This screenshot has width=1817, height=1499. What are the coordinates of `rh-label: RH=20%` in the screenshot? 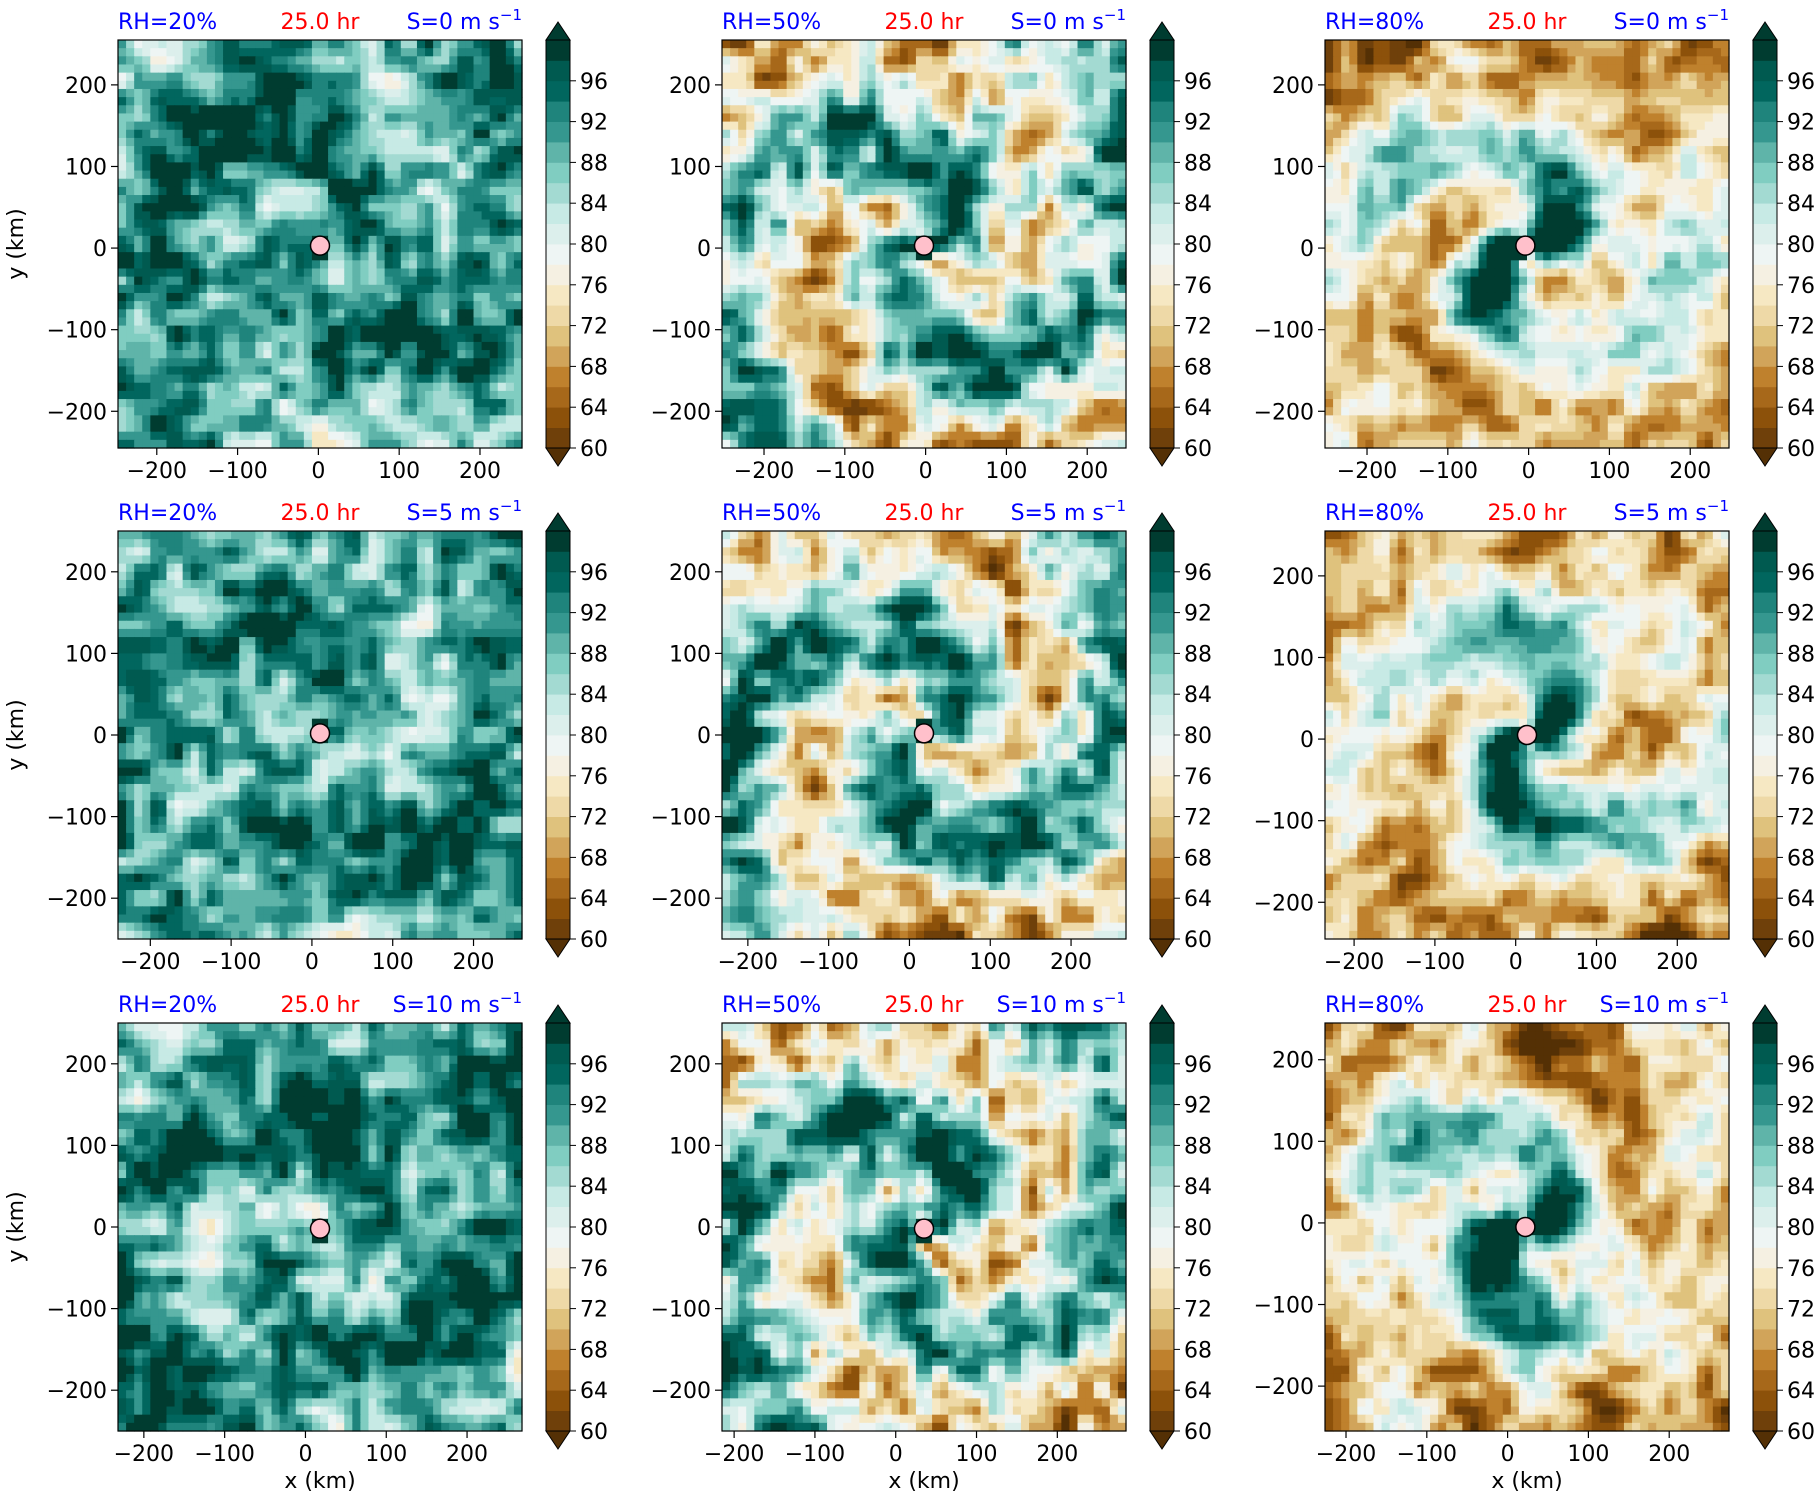 It's located at (167, 1005).